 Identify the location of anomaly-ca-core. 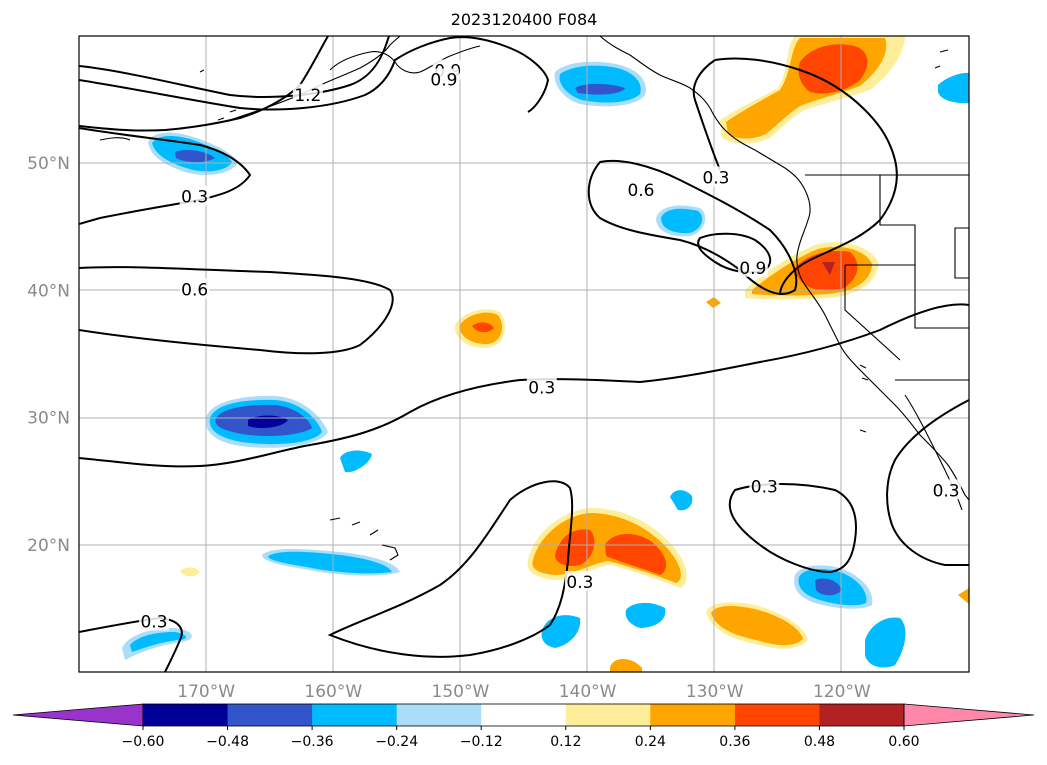
(828, 268).